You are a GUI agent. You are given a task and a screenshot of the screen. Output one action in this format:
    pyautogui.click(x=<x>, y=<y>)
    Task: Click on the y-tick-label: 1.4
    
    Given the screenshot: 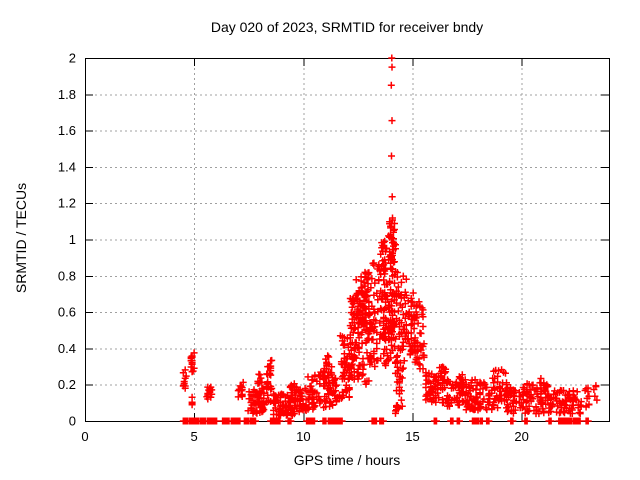 What is the action you would take?
    pyautogui.click(x=67, y=166)
    